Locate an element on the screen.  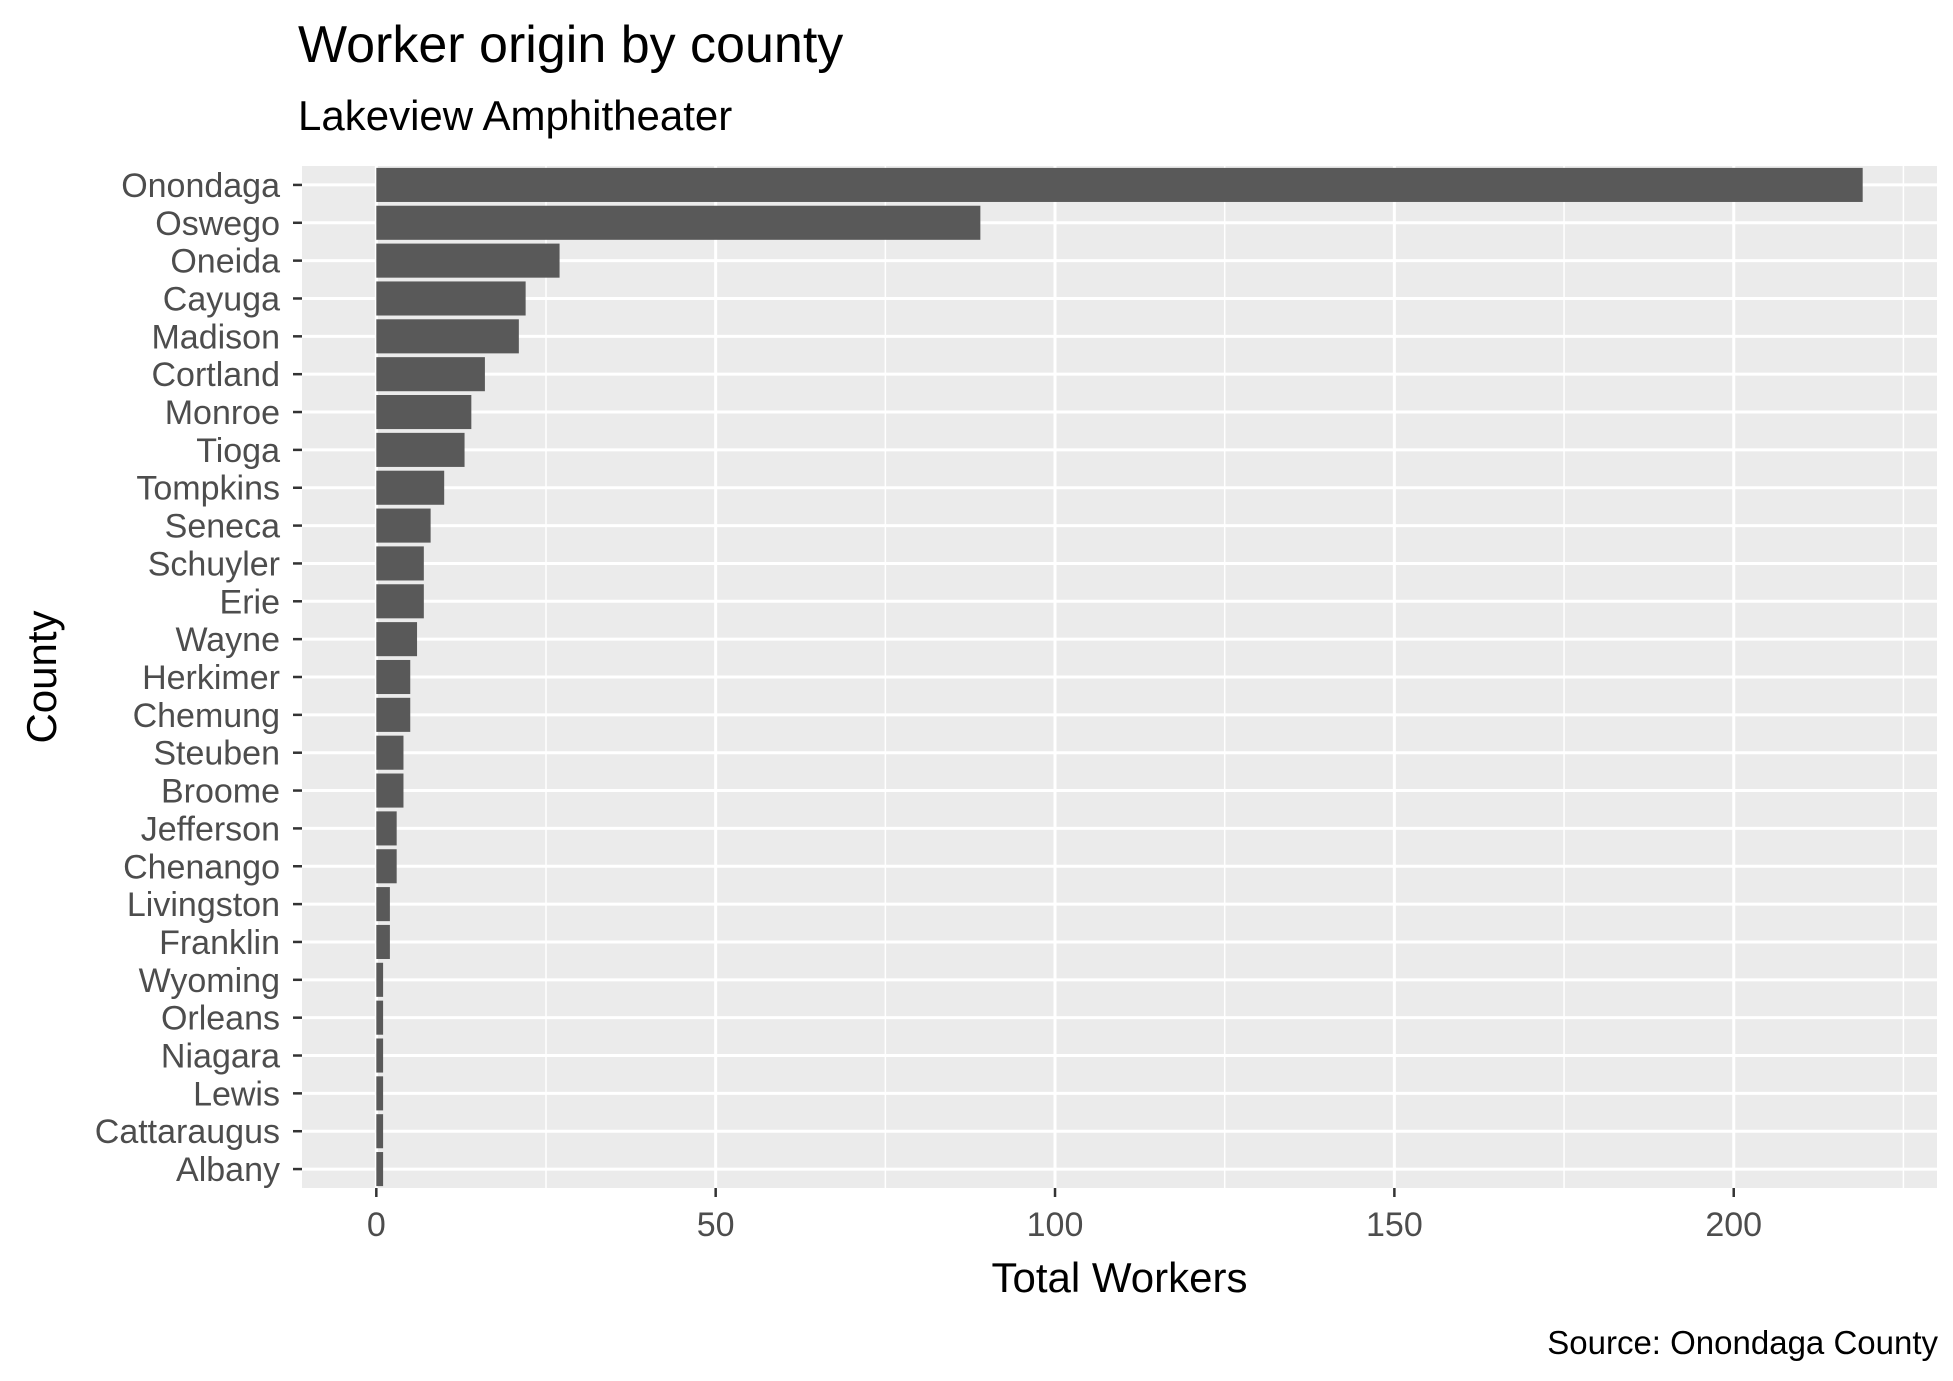
x-tick-label: 150 is located at coordinates (1394, 1225).